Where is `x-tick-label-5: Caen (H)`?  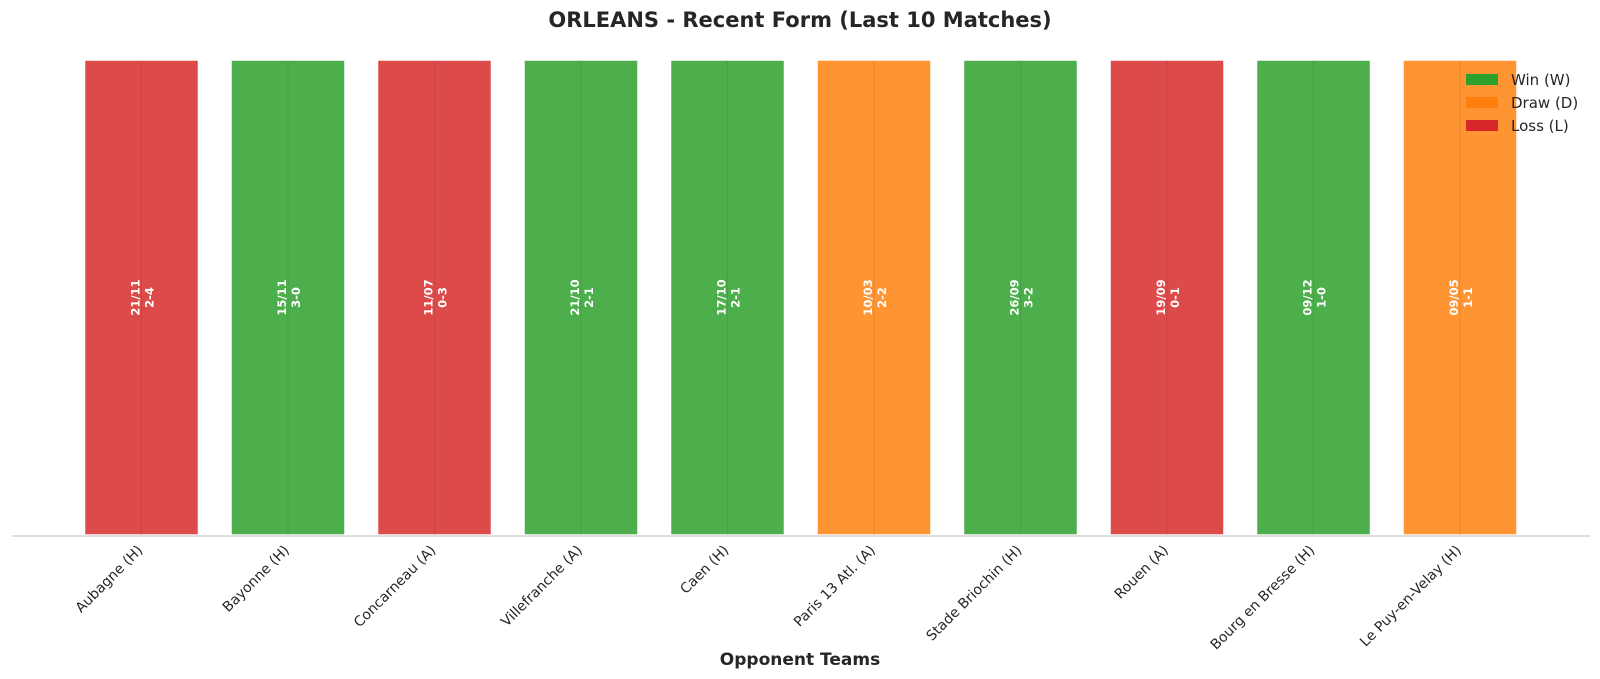
x-tick-label-5: Caen (H) is located at coordinates (704, 570).